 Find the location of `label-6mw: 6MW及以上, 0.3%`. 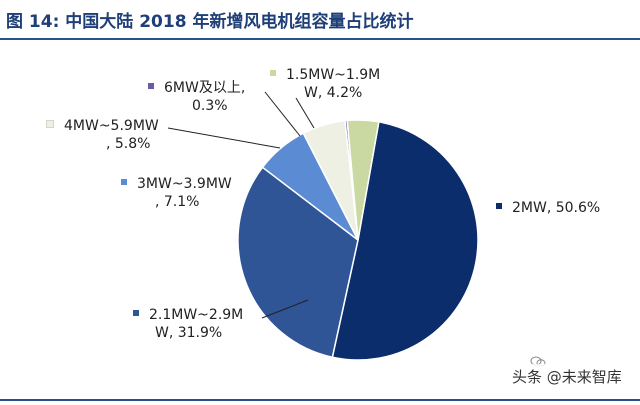

label-6mw: 6MW及以上, 0.3% is located at coordinates (196, 97).